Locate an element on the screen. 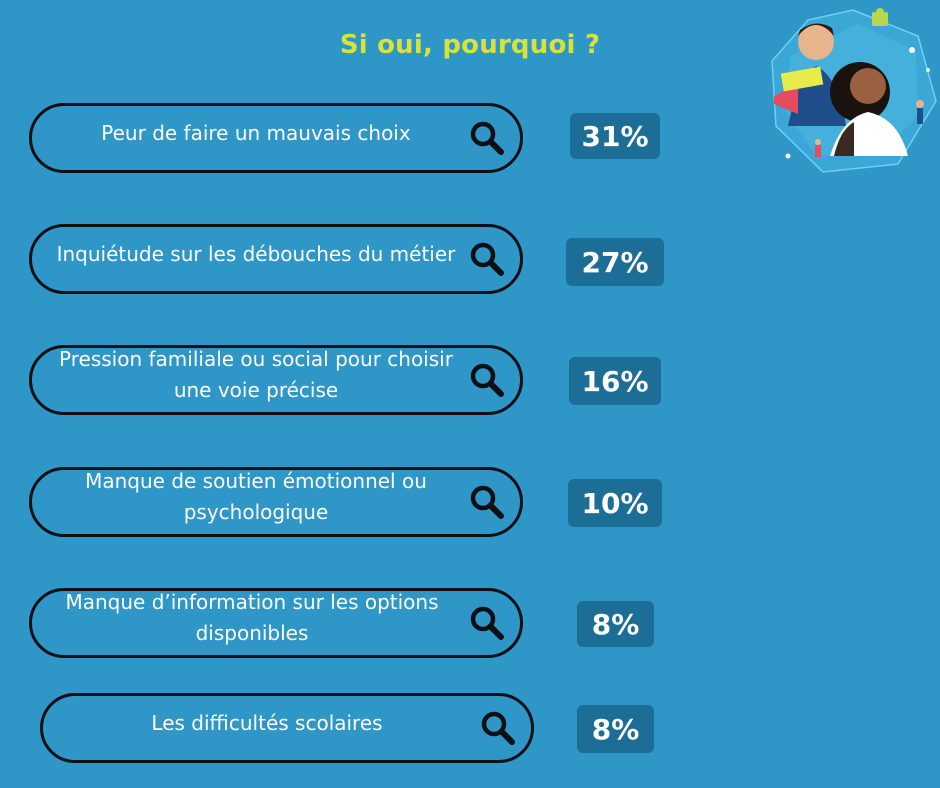 This screenshot has height=788, width=940. reason-pill: Les difficultés scolaires is located at coordinates (287, 728).